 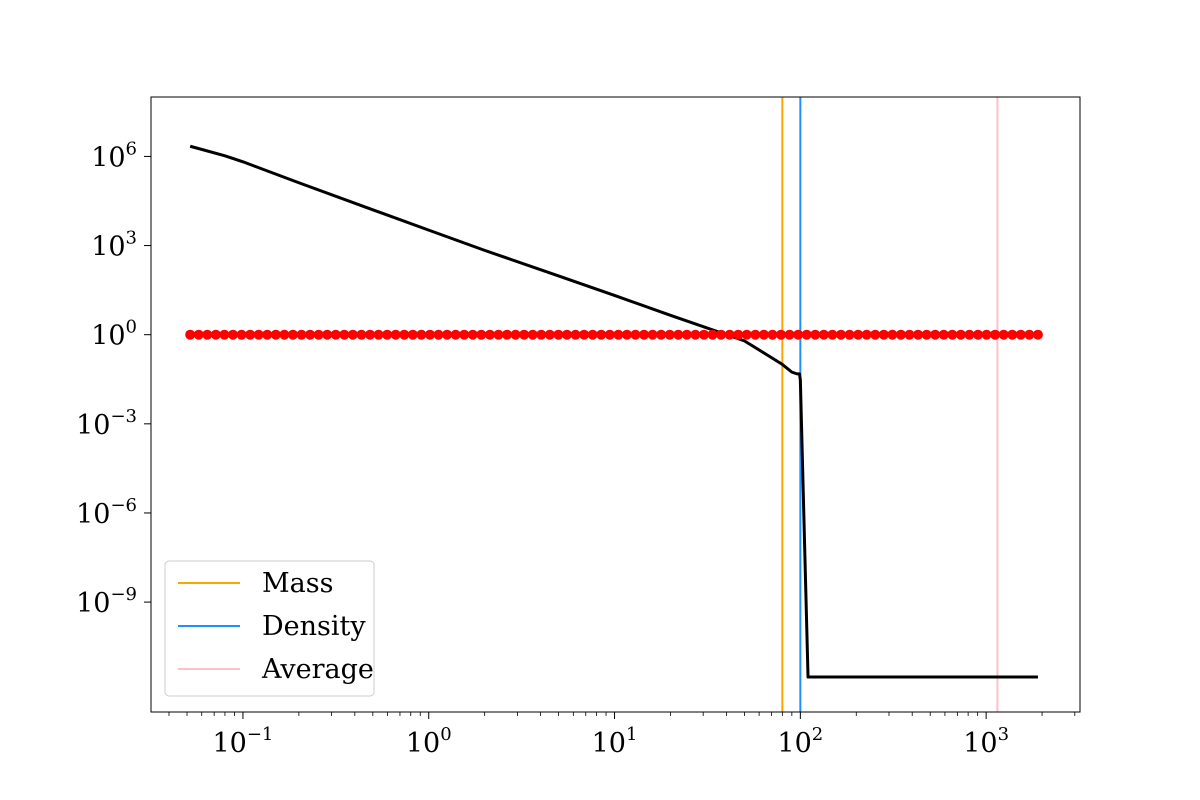 I want to click on y-tick-label: 10⁻⁶, so click(x=106, y=512).